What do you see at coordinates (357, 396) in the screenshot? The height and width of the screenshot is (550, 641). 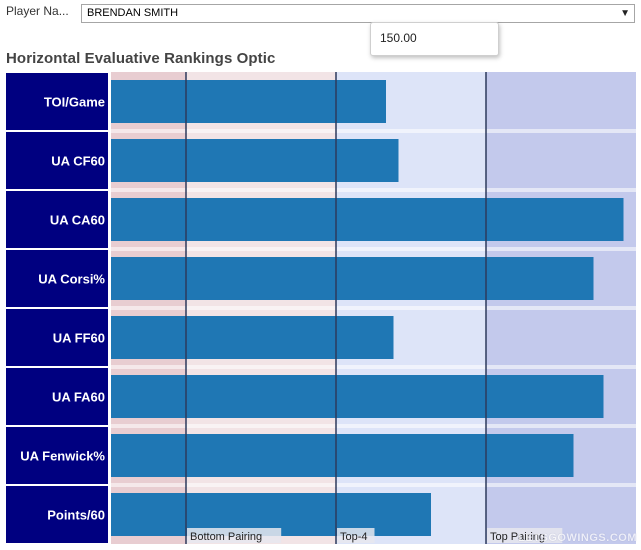 I see `bar-ua-fa60` at bounding box center [357, 396].